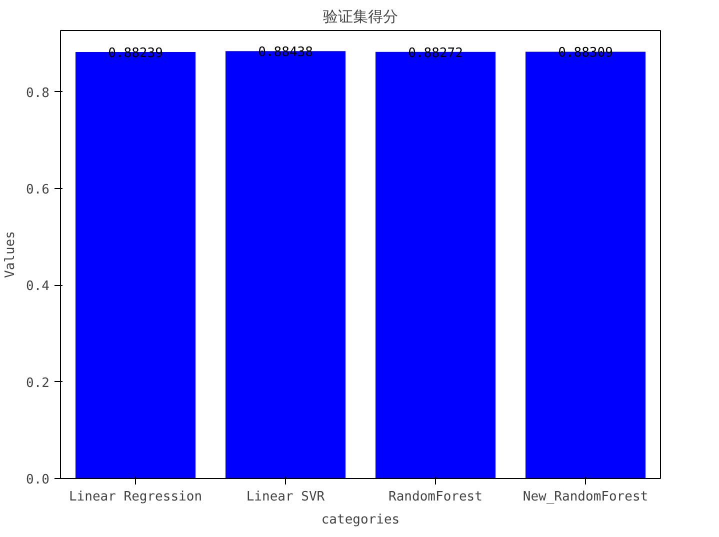 This screenshot has width=719, height=537. What do you see at coordinates (38, 190) in the screenshot?
I see `y-tick-label: 0.6` at bounding box center [38, 190].